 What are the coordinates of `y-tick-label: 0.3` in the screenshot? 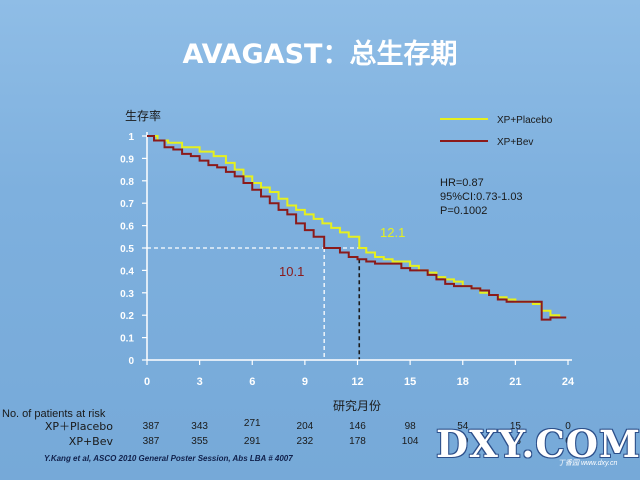 It's located at (127, 294).